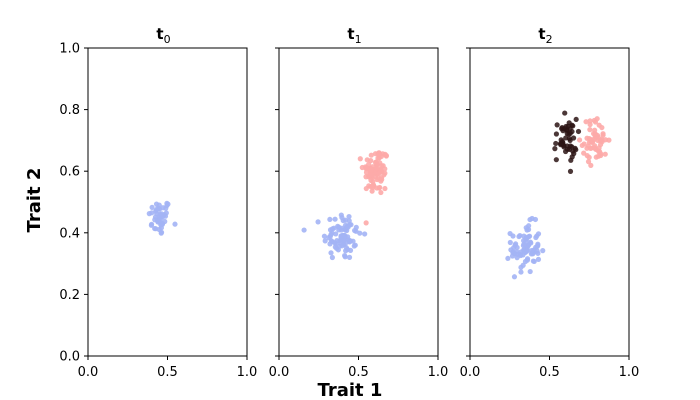 This screenshot has height=400, width=700. Describe the element at coordinates (69, 357) in the screenshot. I see `y-tick-label: 0.0` at that location.